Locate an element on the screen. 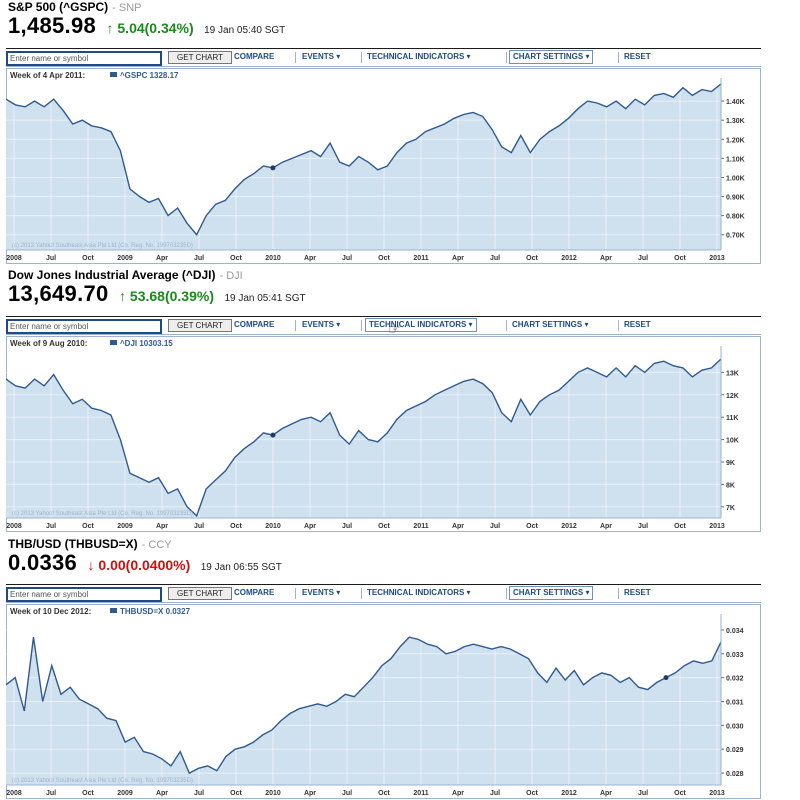 Image resolution: width=800 pixels, height=800 pixels. chart-header: Week of 9 Aug 2010: is located at coordinates (48, 343).